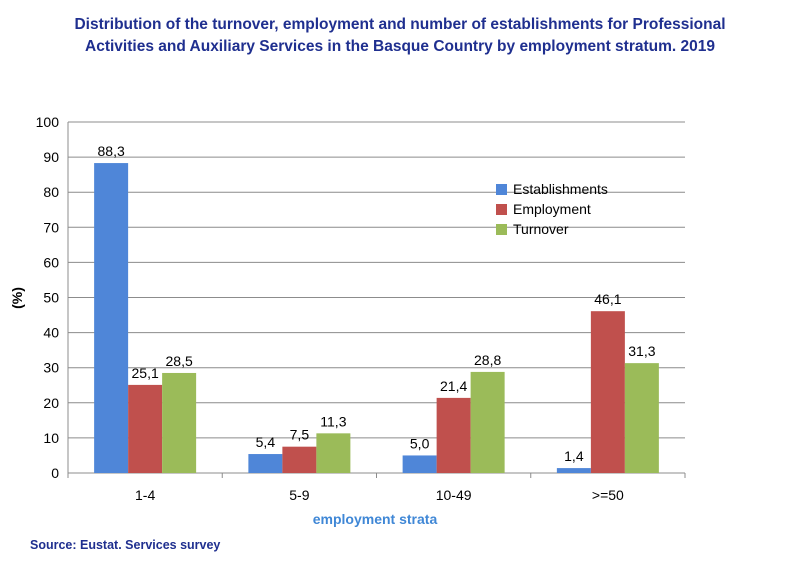 This screenshot has width=800, height=580. Describe the element at coordinates (125, 545) in the screenshot. I see `source-note: Source: Eustat. Services survey` at that location.